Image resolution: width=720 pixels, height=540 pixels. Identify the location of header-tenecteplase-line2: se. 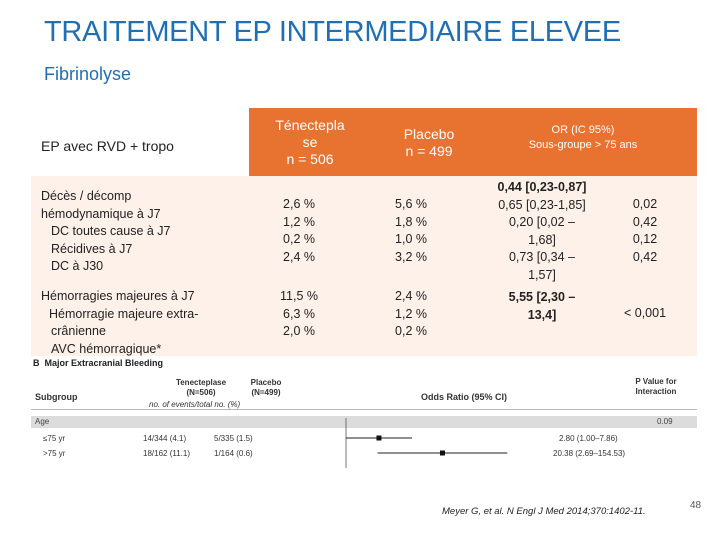
(310, 142).